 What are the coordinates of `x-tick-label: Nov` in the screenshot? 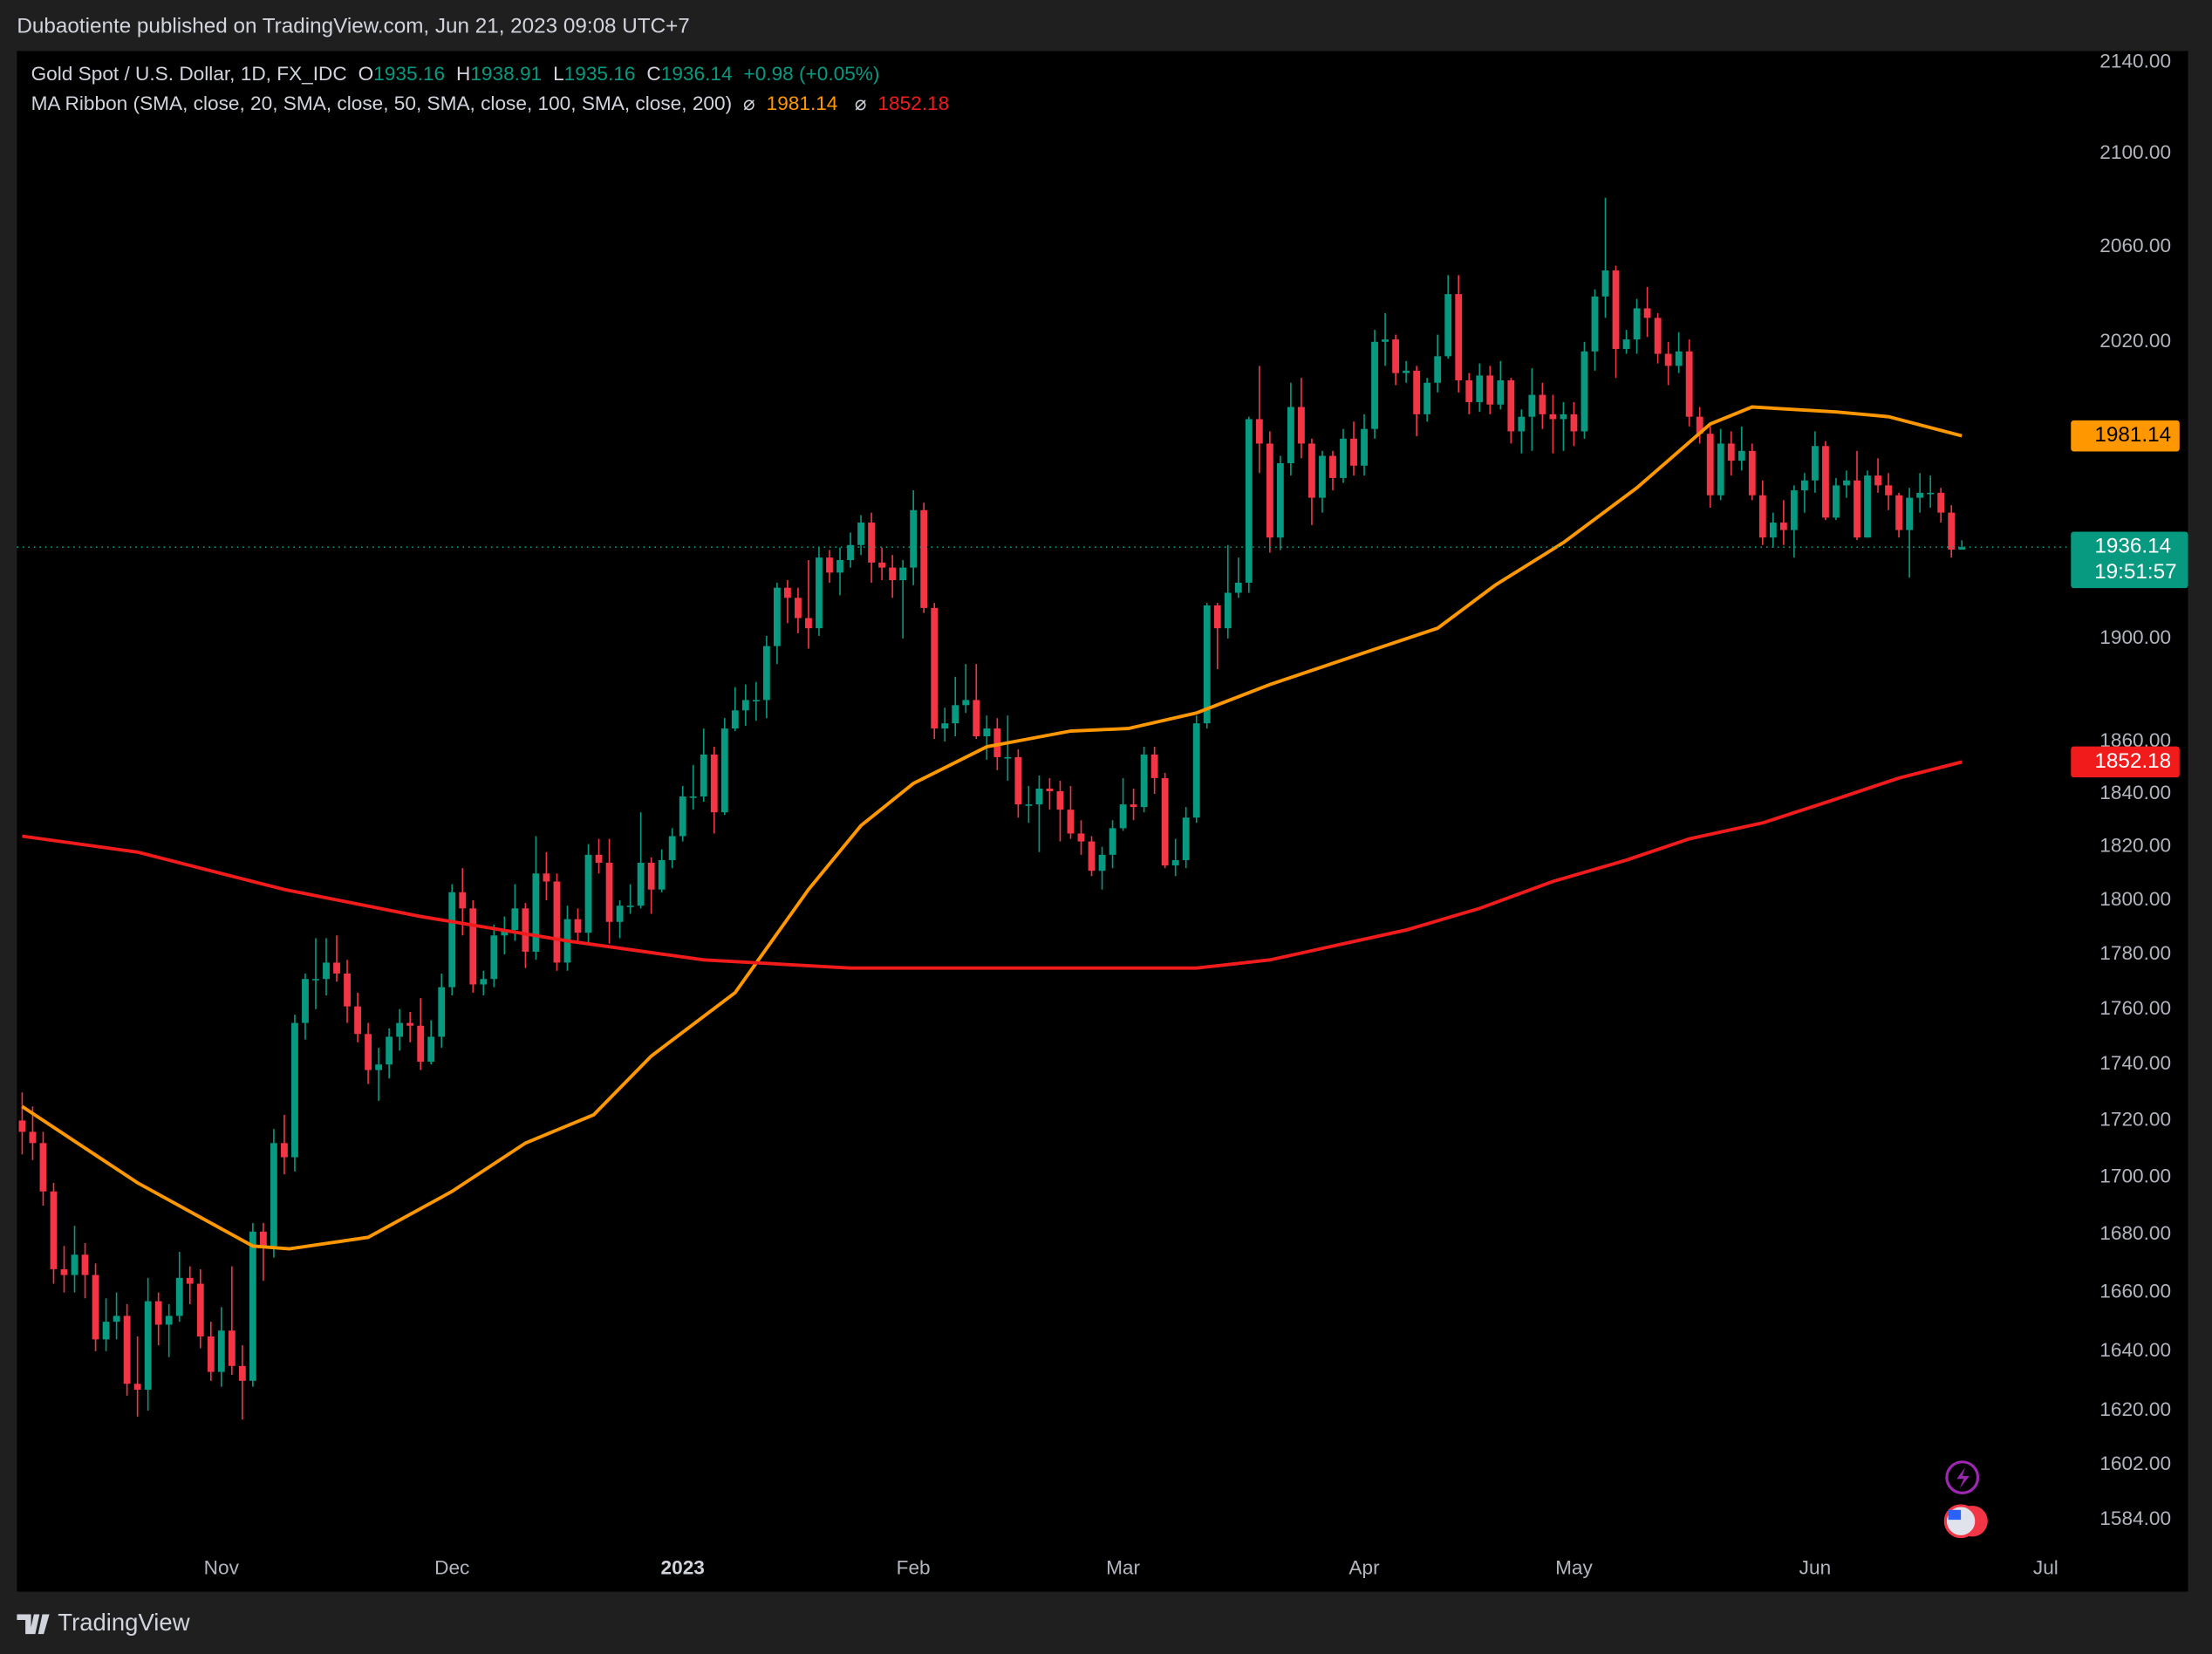 It's located at (222, 1568).